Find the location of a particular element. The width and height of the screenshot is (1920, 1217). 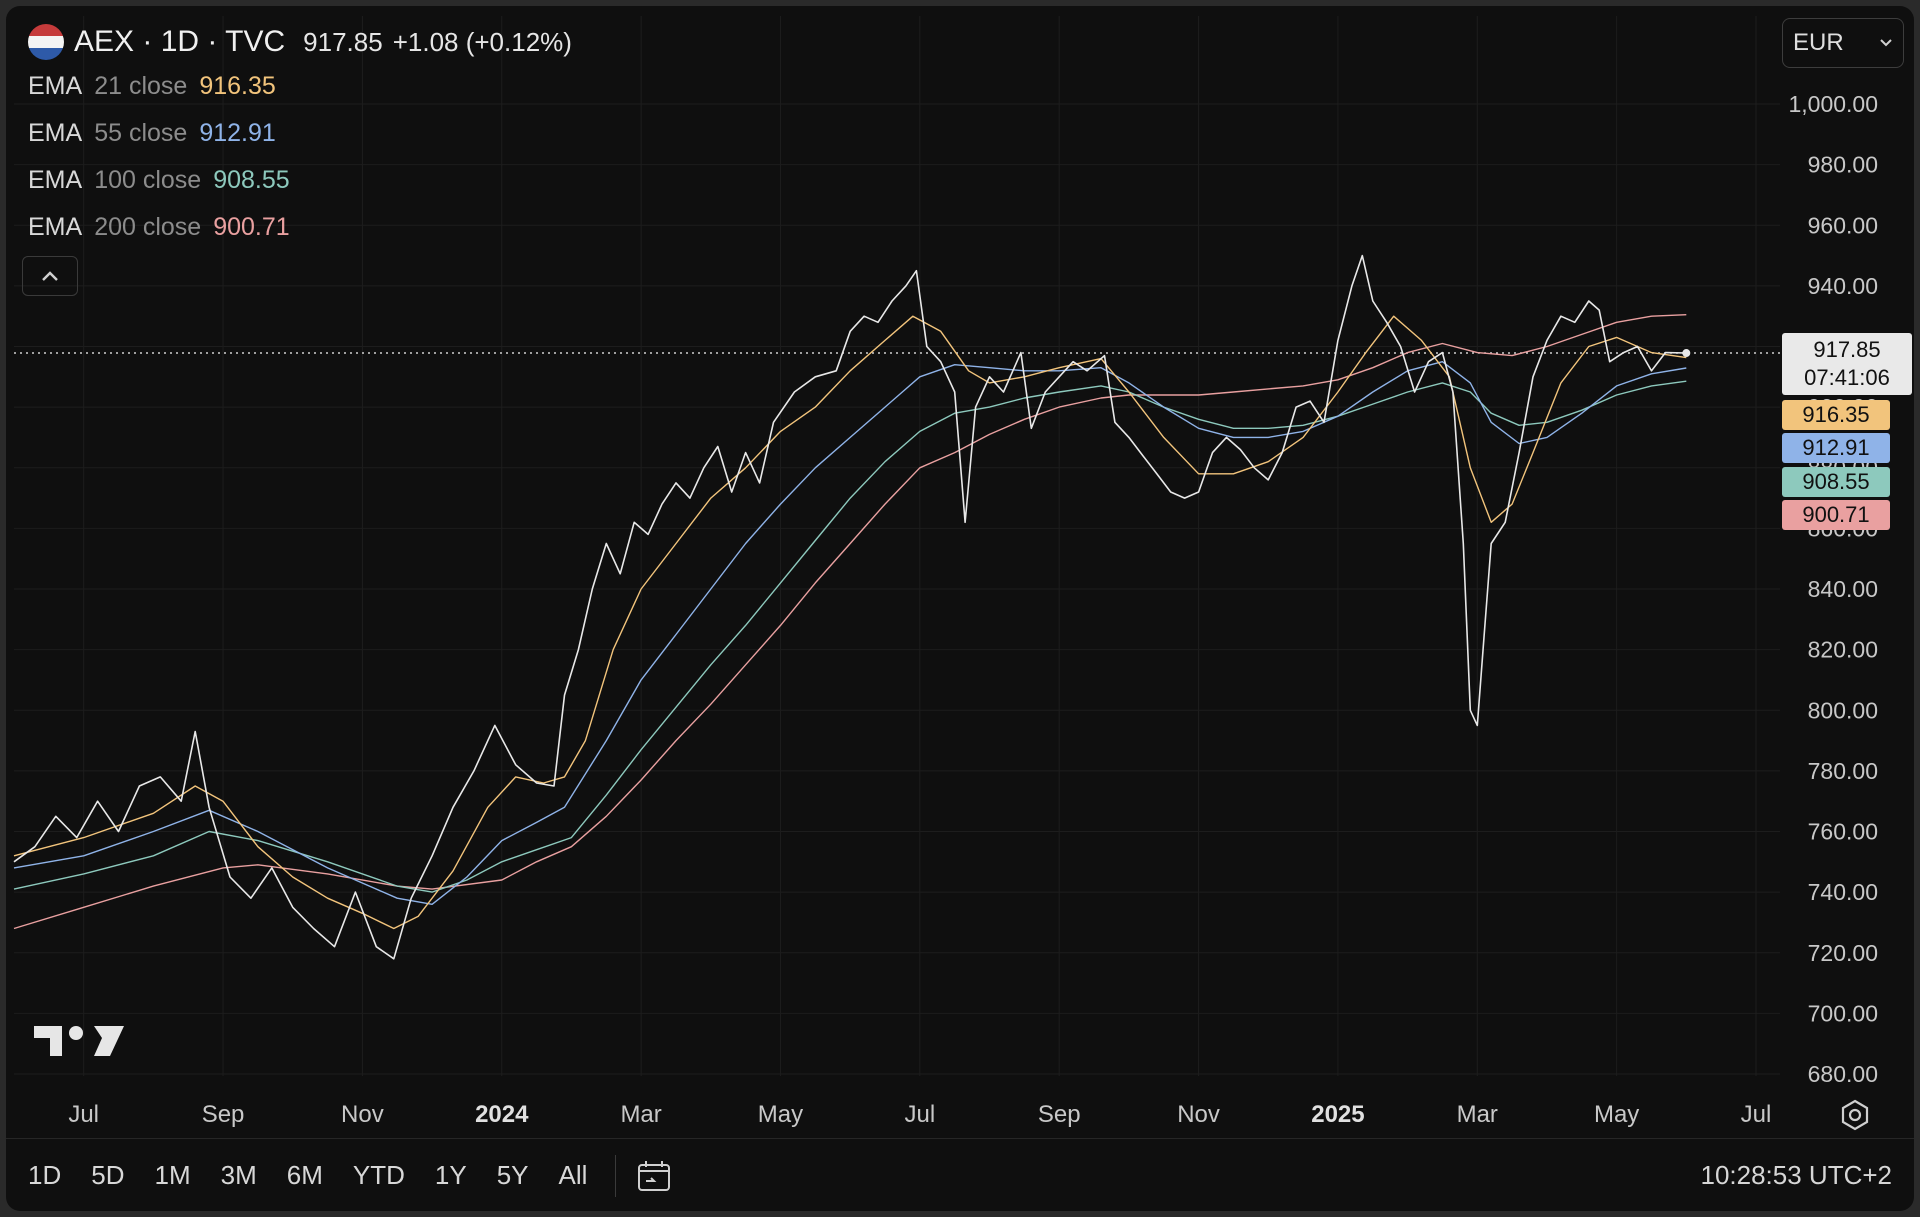

y-tick-label: 680.00 is located at coordinates (1843, 1074).